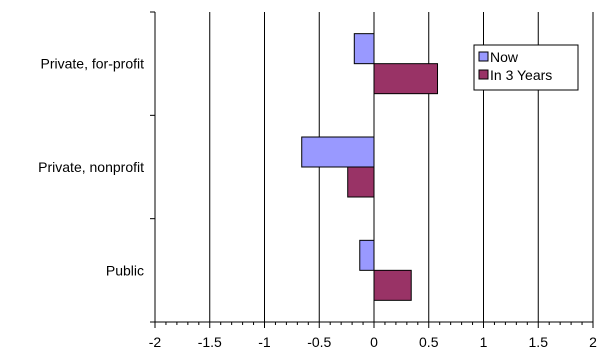 Image resolution: width=599 pixels, height=354 pixels. Describe the element at coordinates (593, 342) in the screenshot. I see `x-tick-label: 2` at that location.